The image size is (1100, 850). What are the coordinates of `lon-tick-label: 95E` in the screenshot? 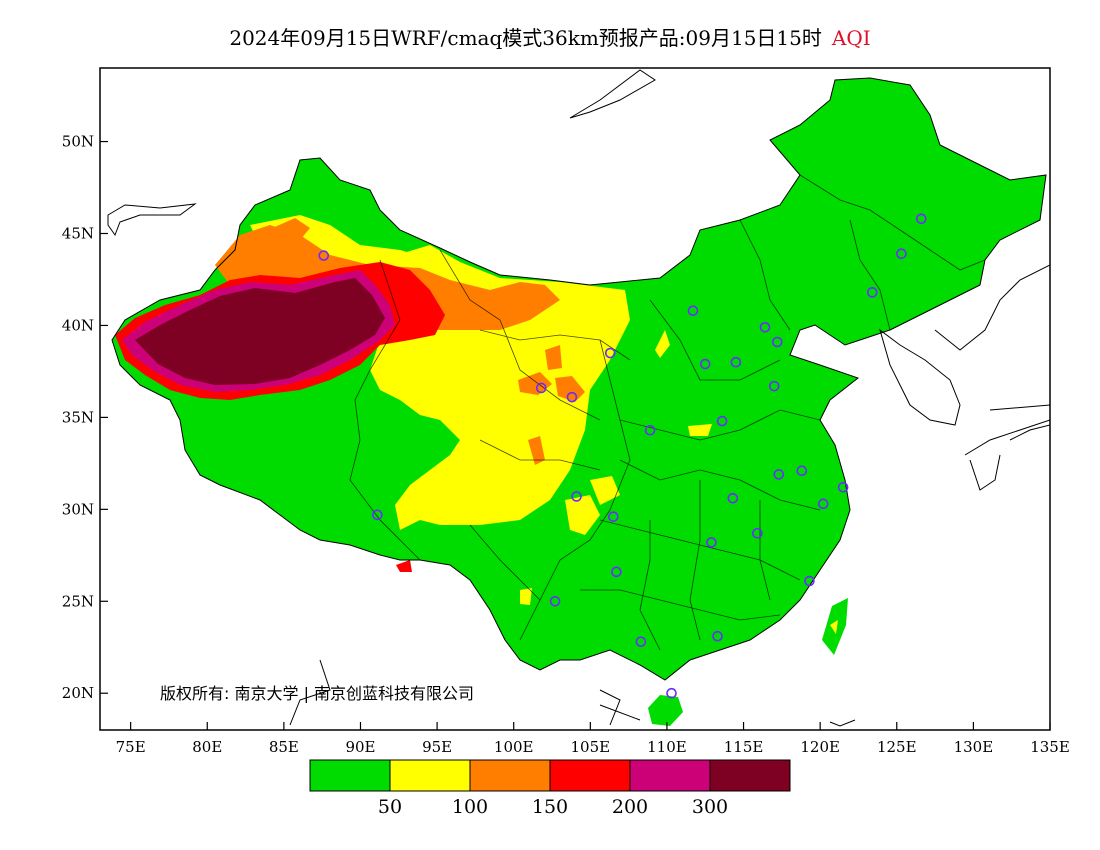 It's located at (437, 747).